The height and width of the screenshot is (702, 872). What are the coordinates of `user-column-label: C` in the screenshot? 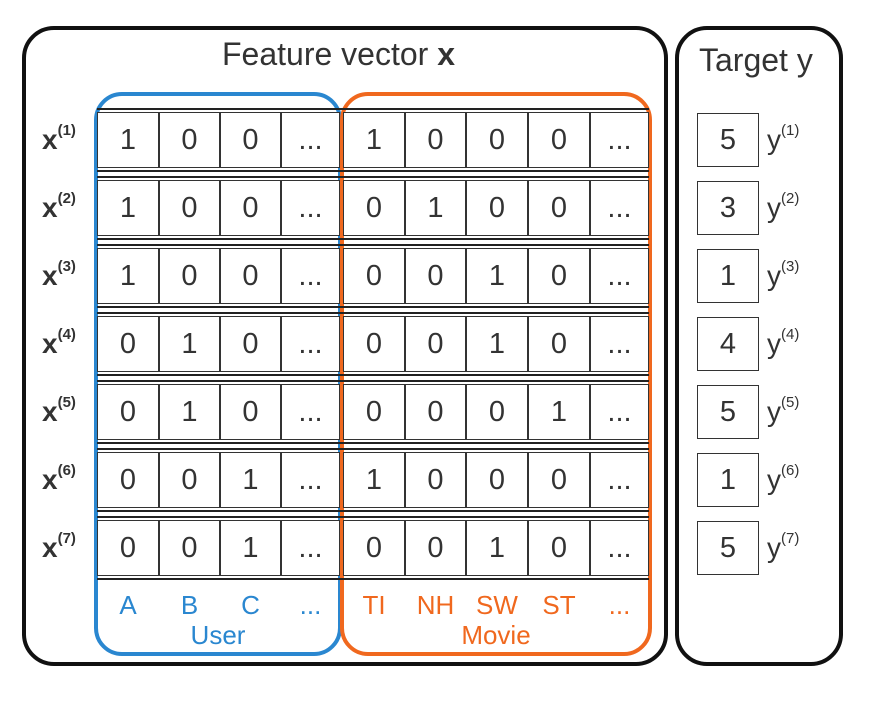 It's located at (250, 605).